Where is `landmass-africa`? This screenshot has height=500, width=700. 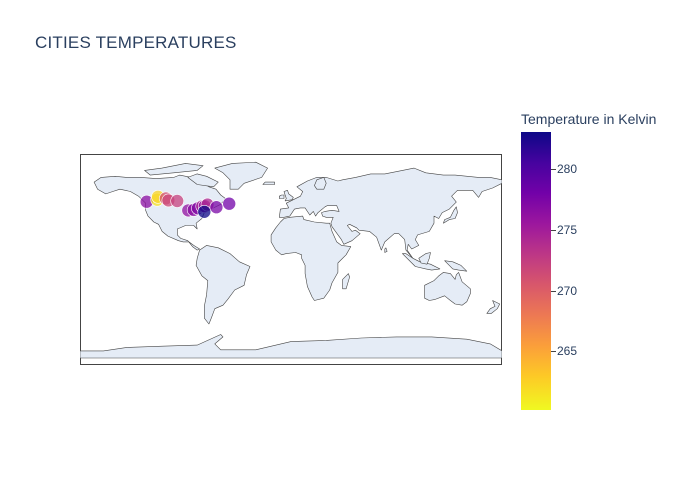
landmass-africa is located at coordinates (311, 258).